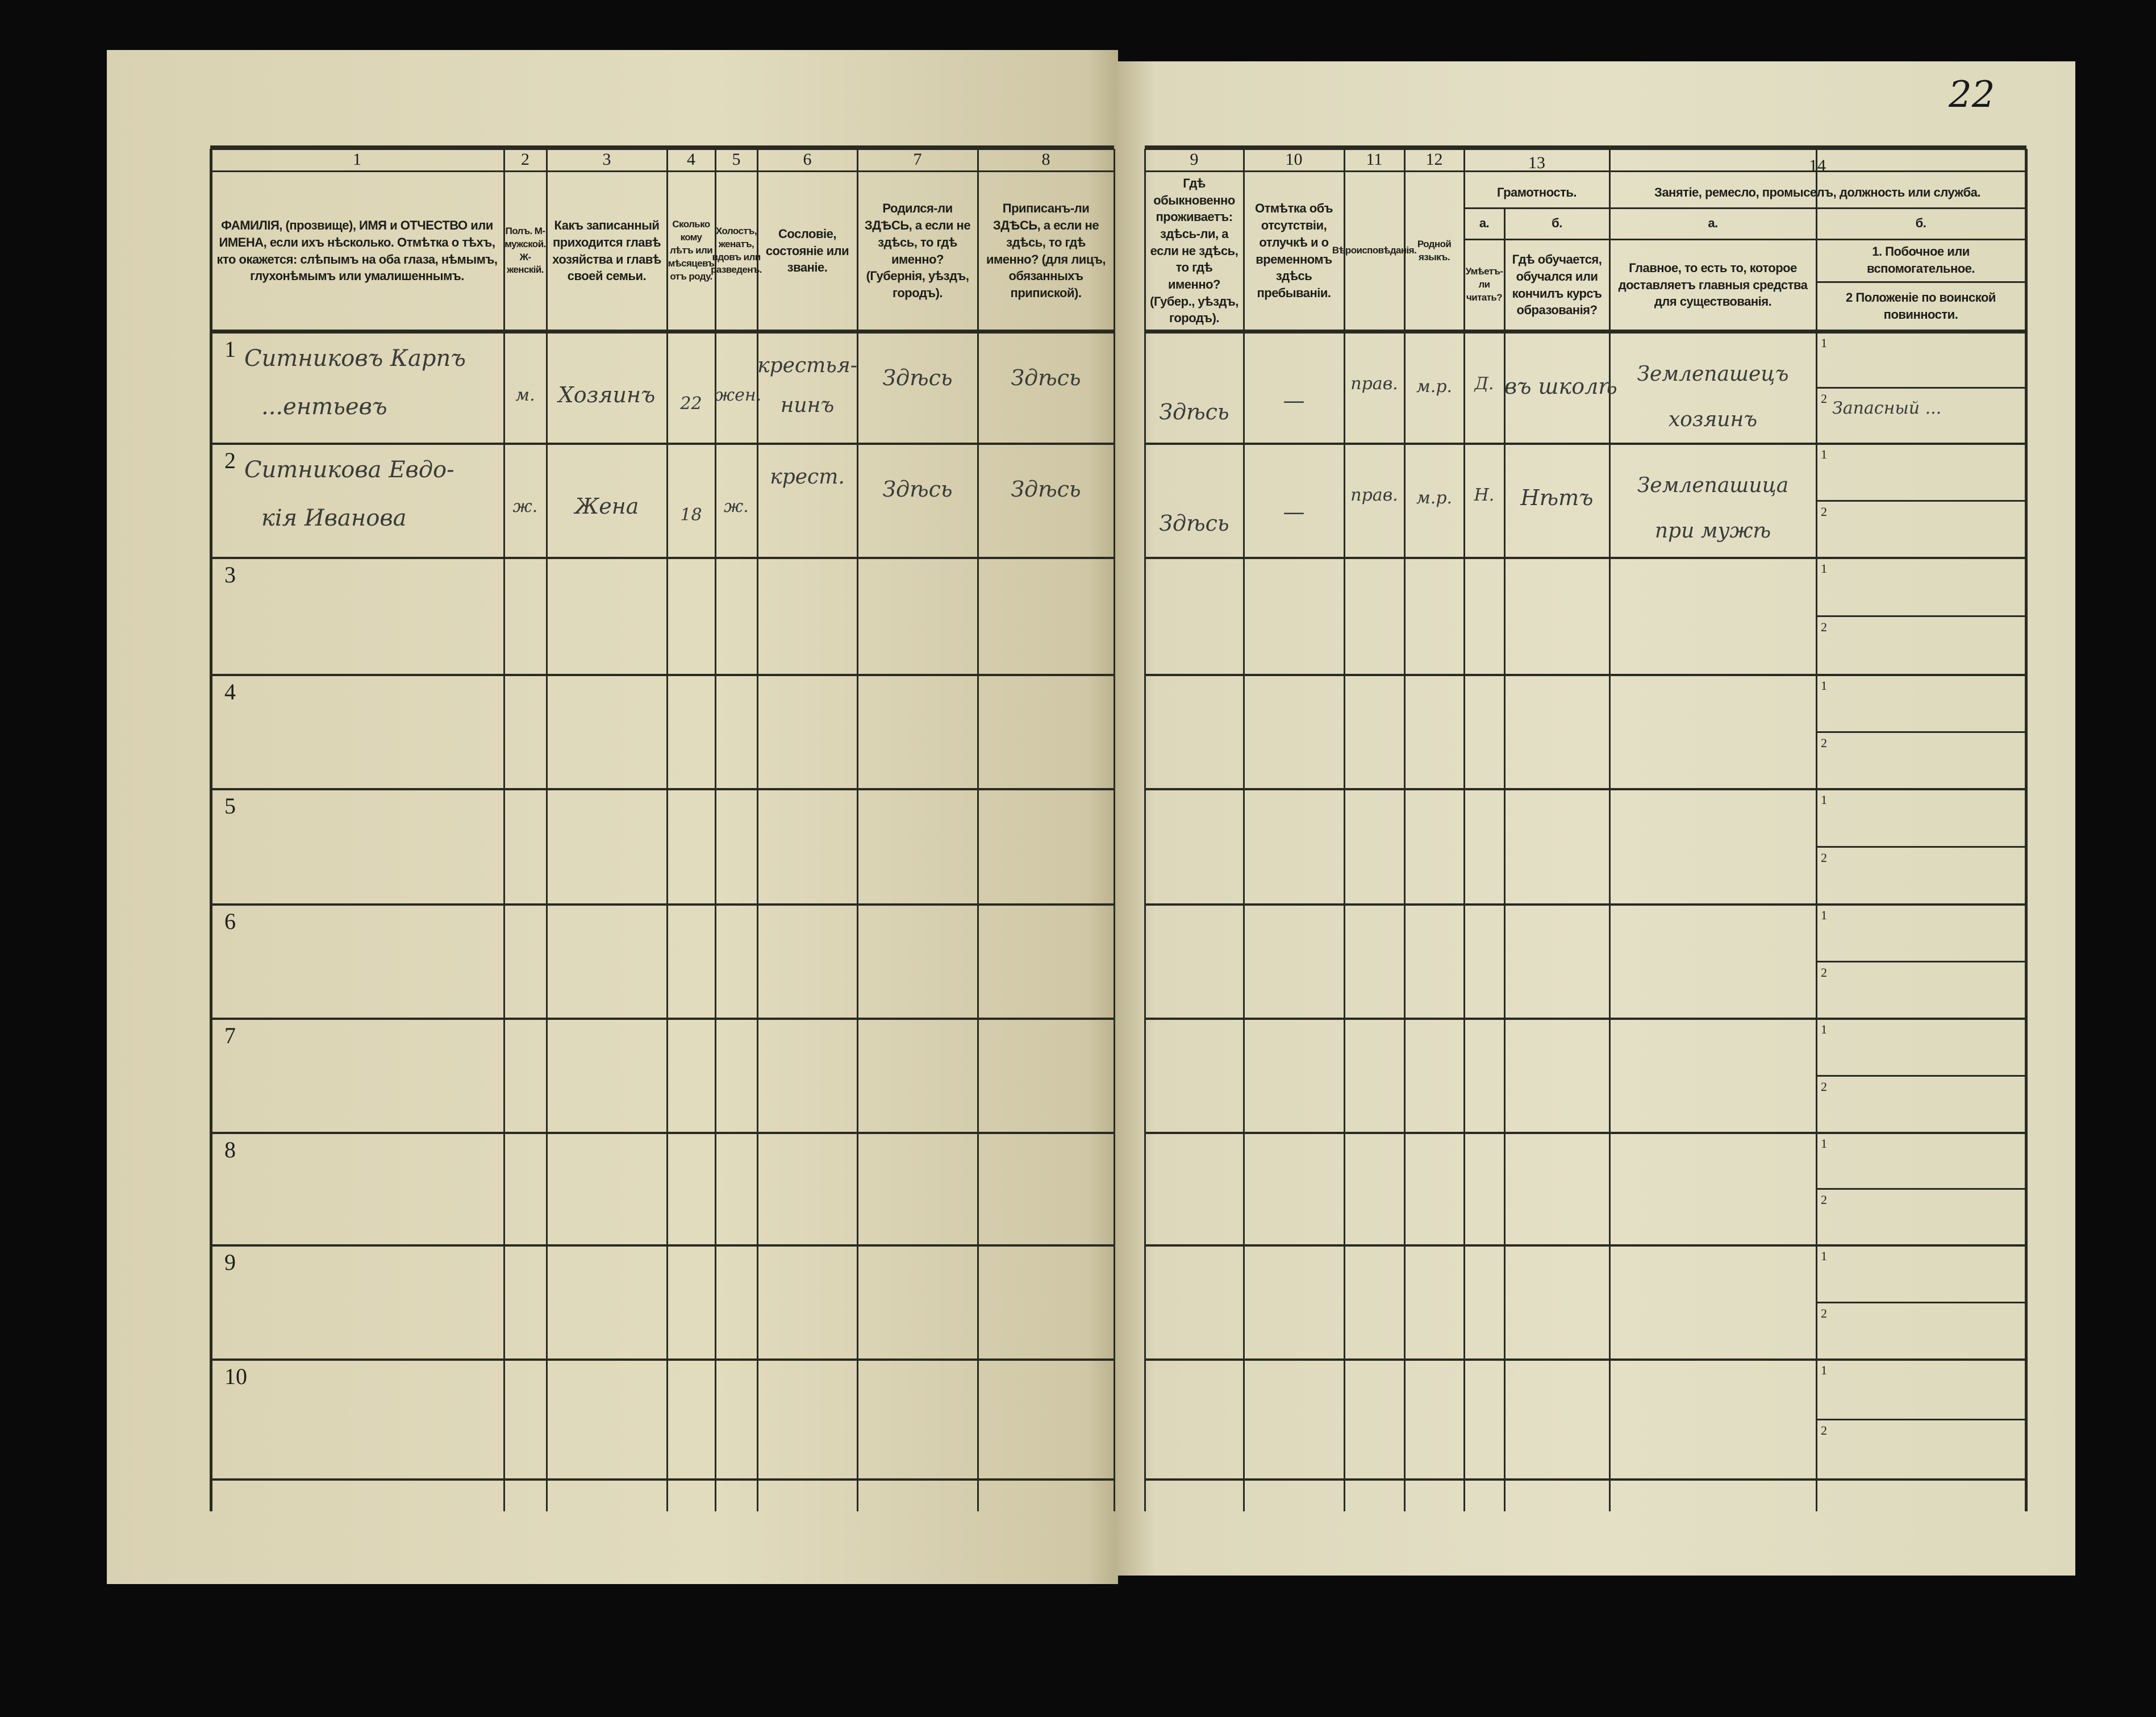 This screenshot has height=1717, width=2156. Describe the element at coordinates (1536, 192) in the screenshot. I see `column-header-c13-title: Грамотность.` at that location.